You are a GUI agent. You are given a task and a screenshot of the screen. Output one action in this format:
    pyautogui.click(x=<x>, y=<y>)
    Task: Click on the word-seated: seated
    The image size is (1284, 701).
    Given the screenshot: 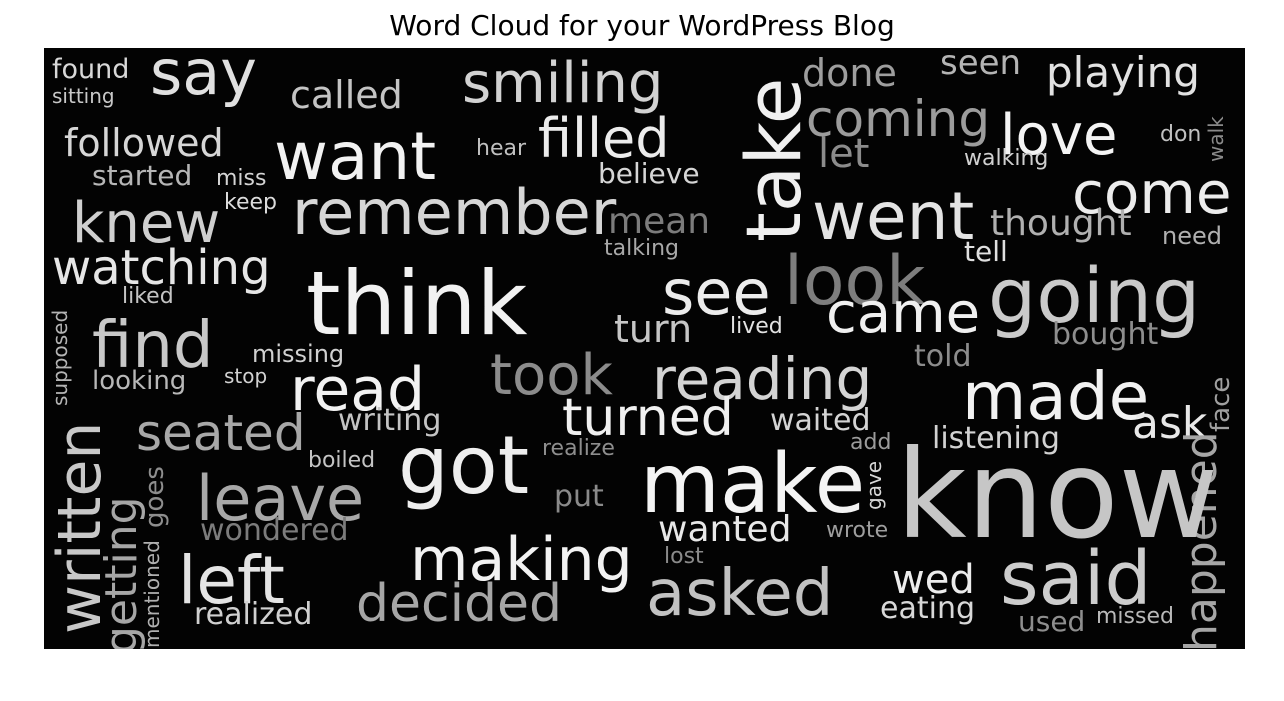 What is the action you would take?
    pyautogui.click(x=221, y=433)
    